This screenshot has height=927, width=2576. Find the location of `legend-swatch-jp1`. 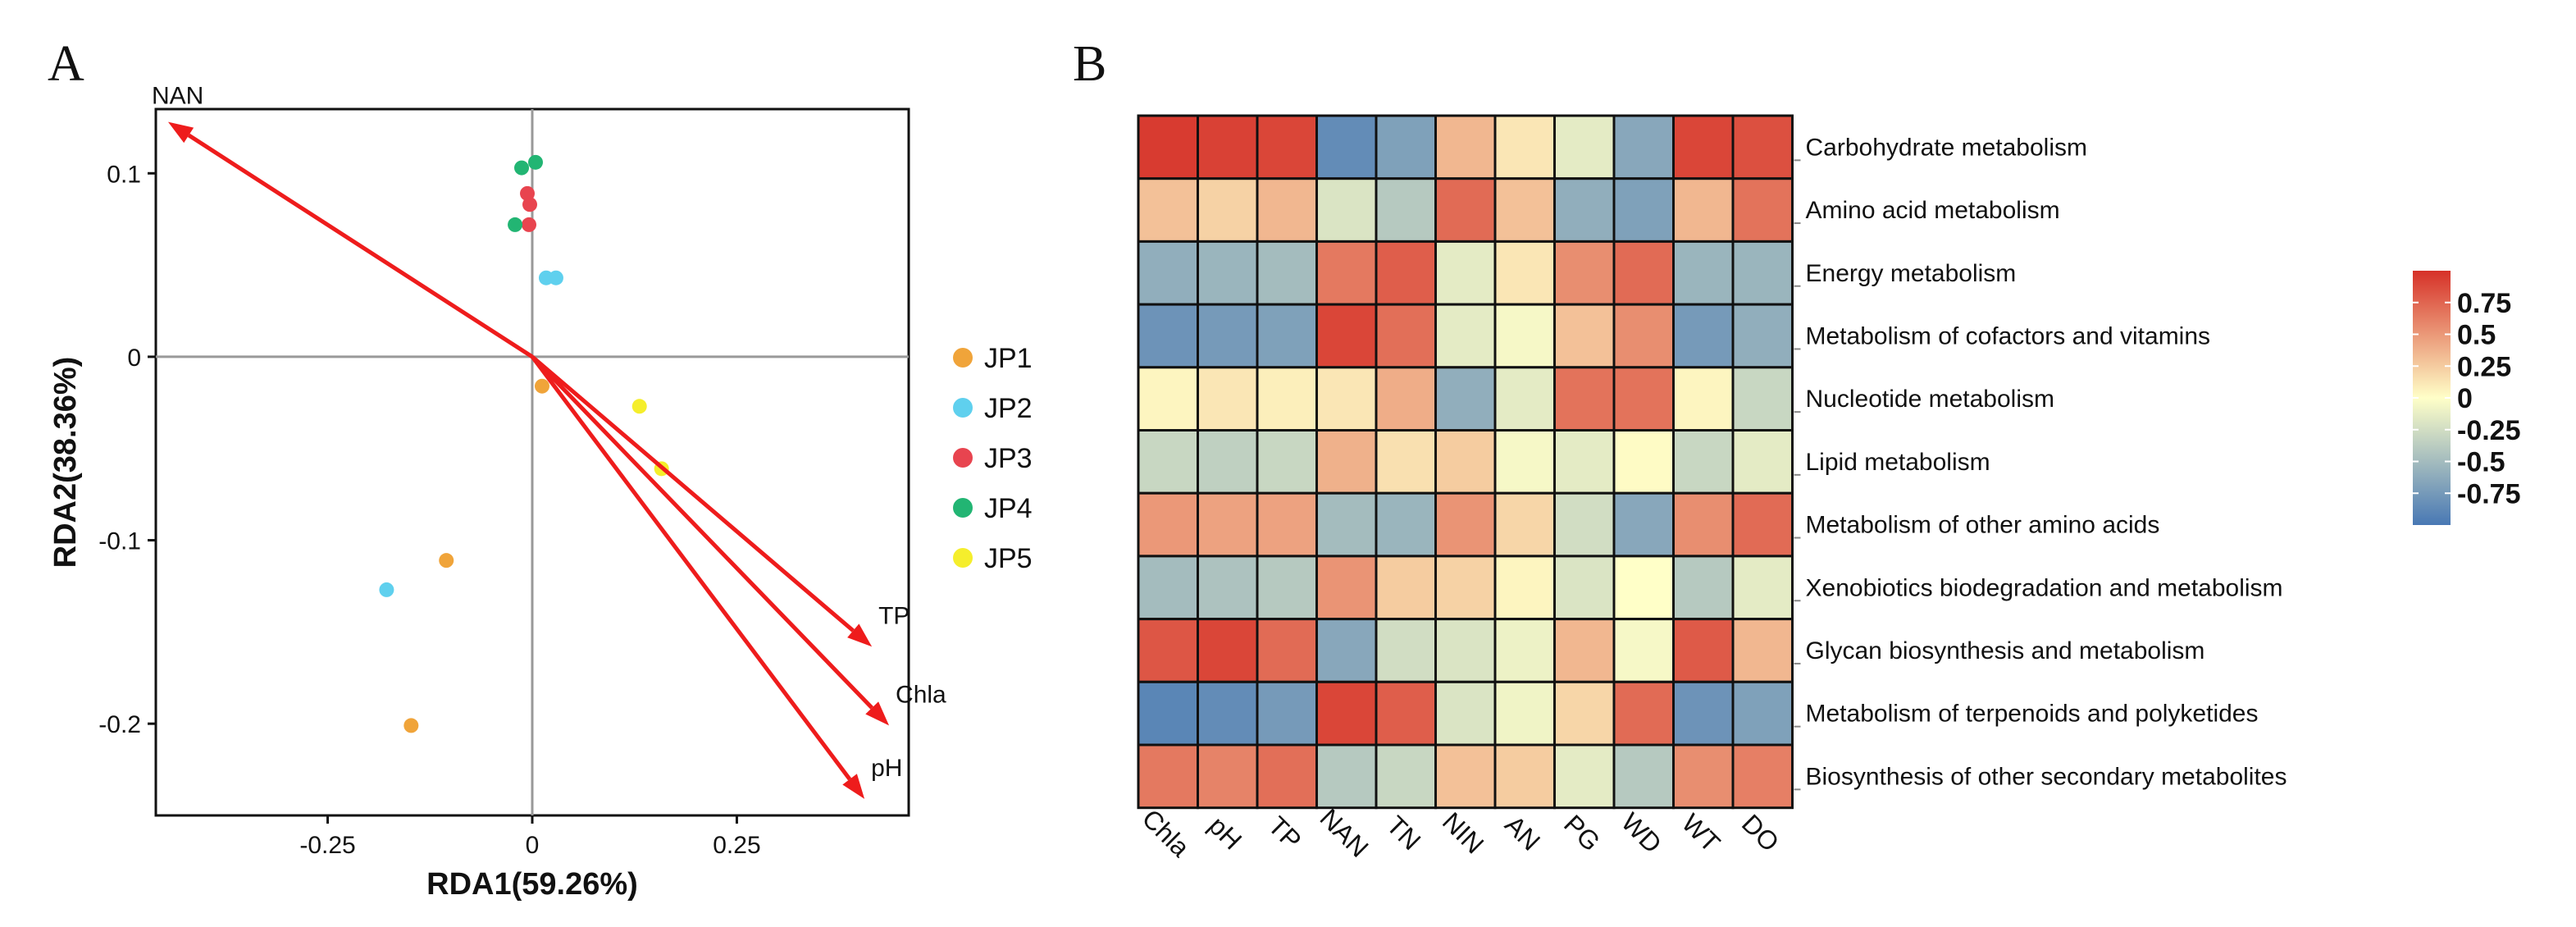

legend-swatch-jp1 is located at coordinates (963, 358).